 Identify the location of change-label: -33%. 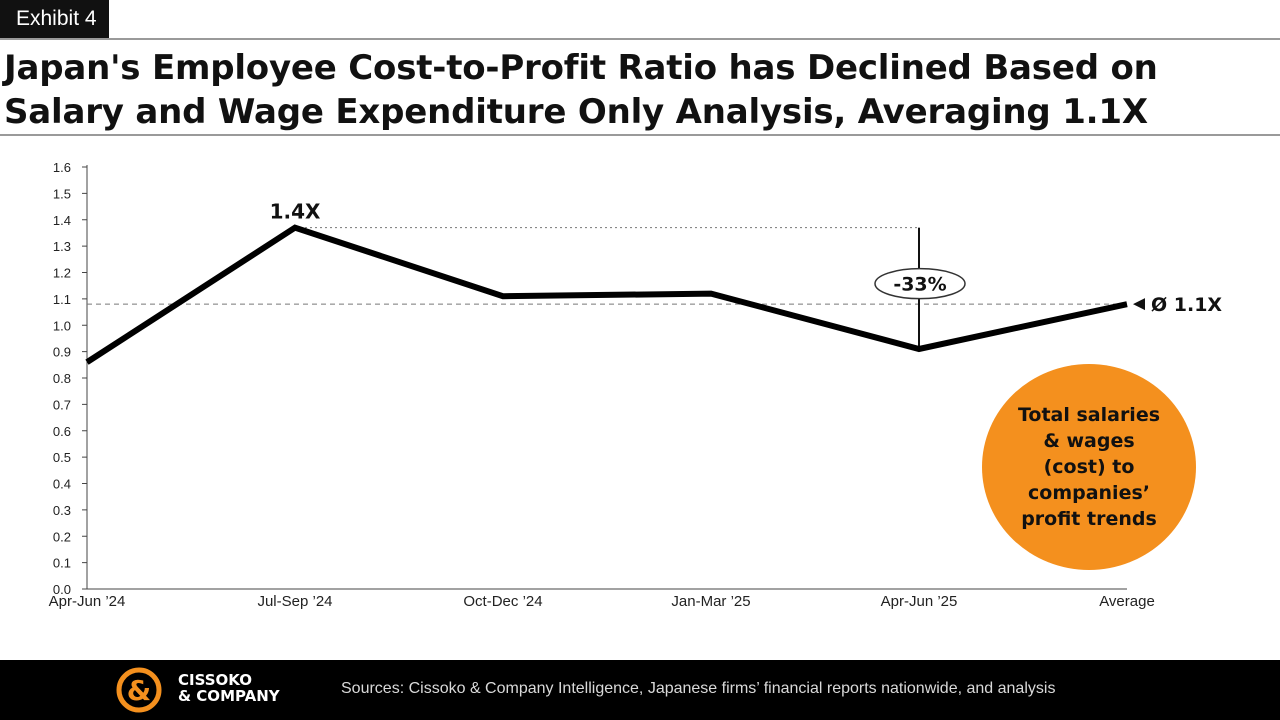
(919, 285).